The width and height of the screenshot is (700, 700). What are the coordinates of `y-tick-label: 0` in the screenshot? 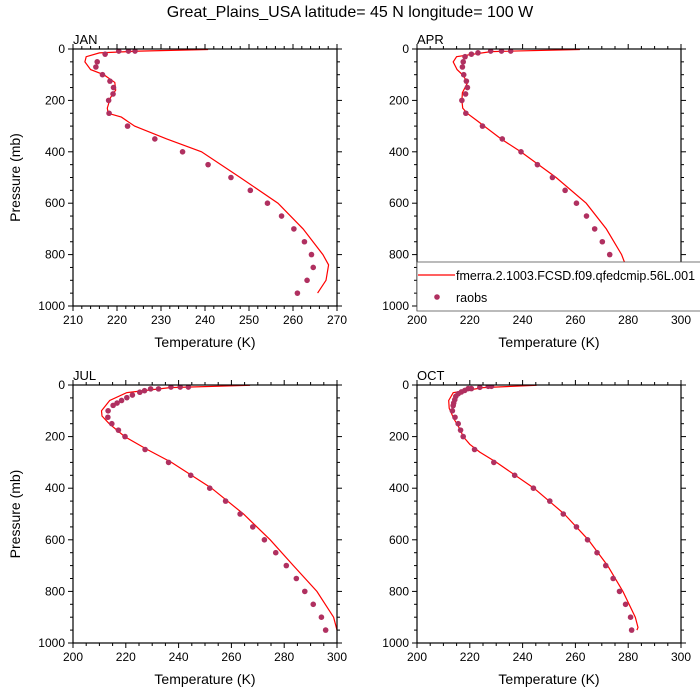 It's located at (61, 385).